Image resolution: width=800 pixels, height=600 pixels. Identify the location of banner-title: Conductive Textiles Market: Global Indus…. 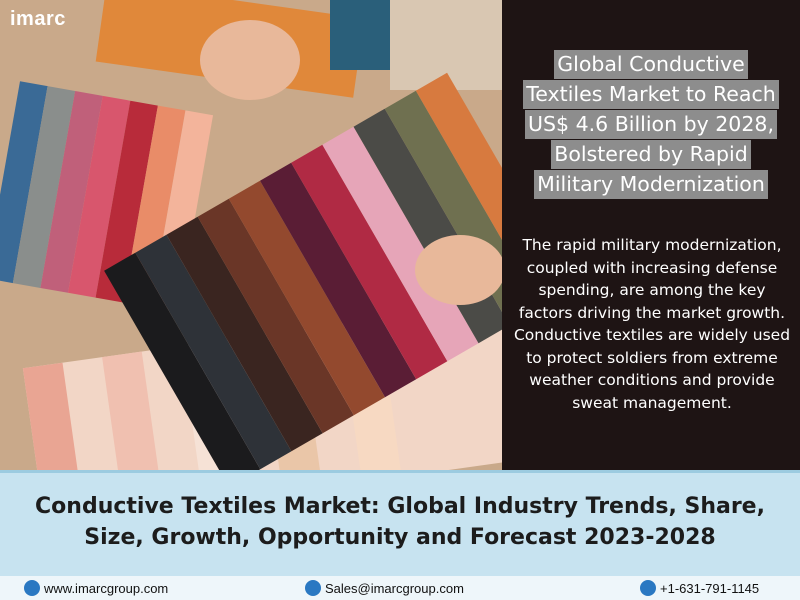
(400, 522).